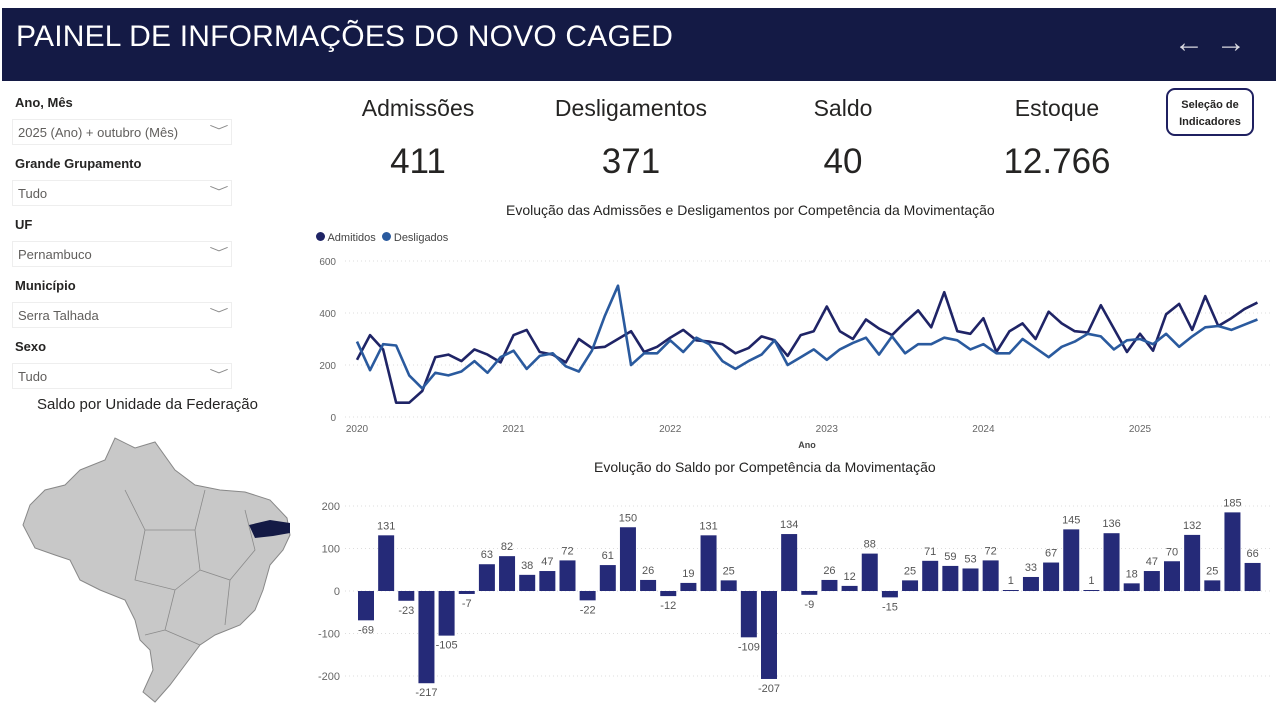 The width and height of the screenshot is (1280, 712). What do you see at coordinates (870, 545) in the screenshot?
I see `data-label: 88` at bounding box center [870, 545].